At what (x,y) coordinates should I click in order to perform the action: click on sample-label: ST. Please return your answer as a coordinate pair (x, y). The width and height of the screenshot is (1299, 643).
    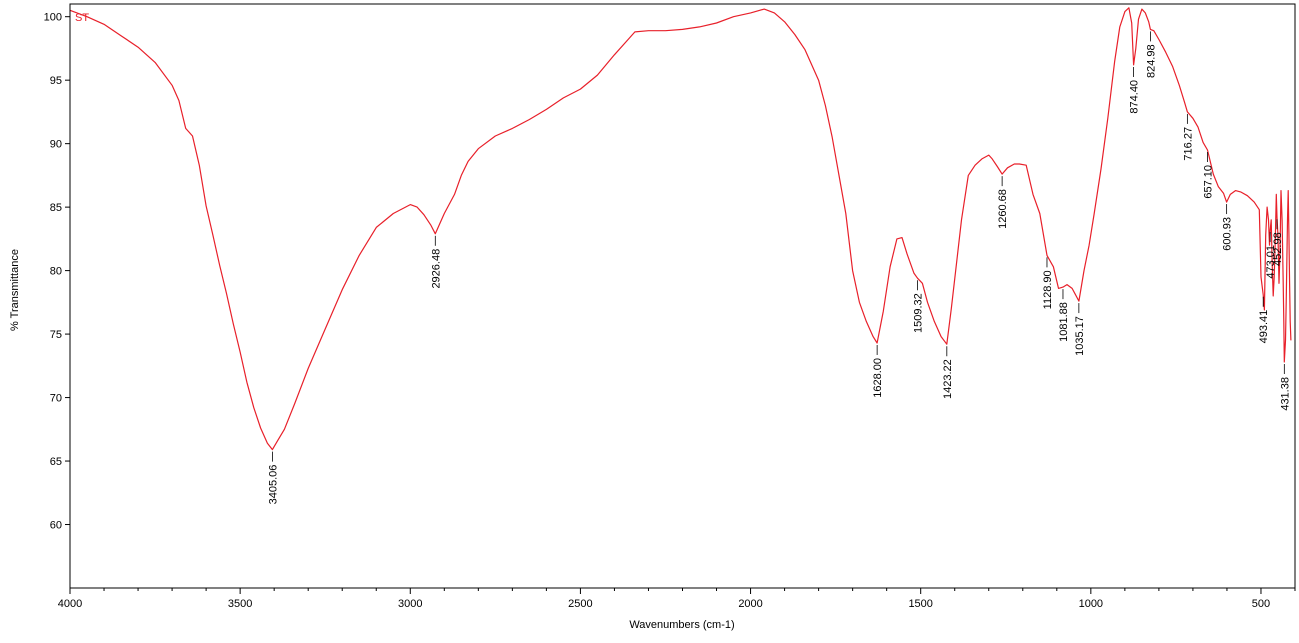
    Looking at the image, I should click on (82, 18).